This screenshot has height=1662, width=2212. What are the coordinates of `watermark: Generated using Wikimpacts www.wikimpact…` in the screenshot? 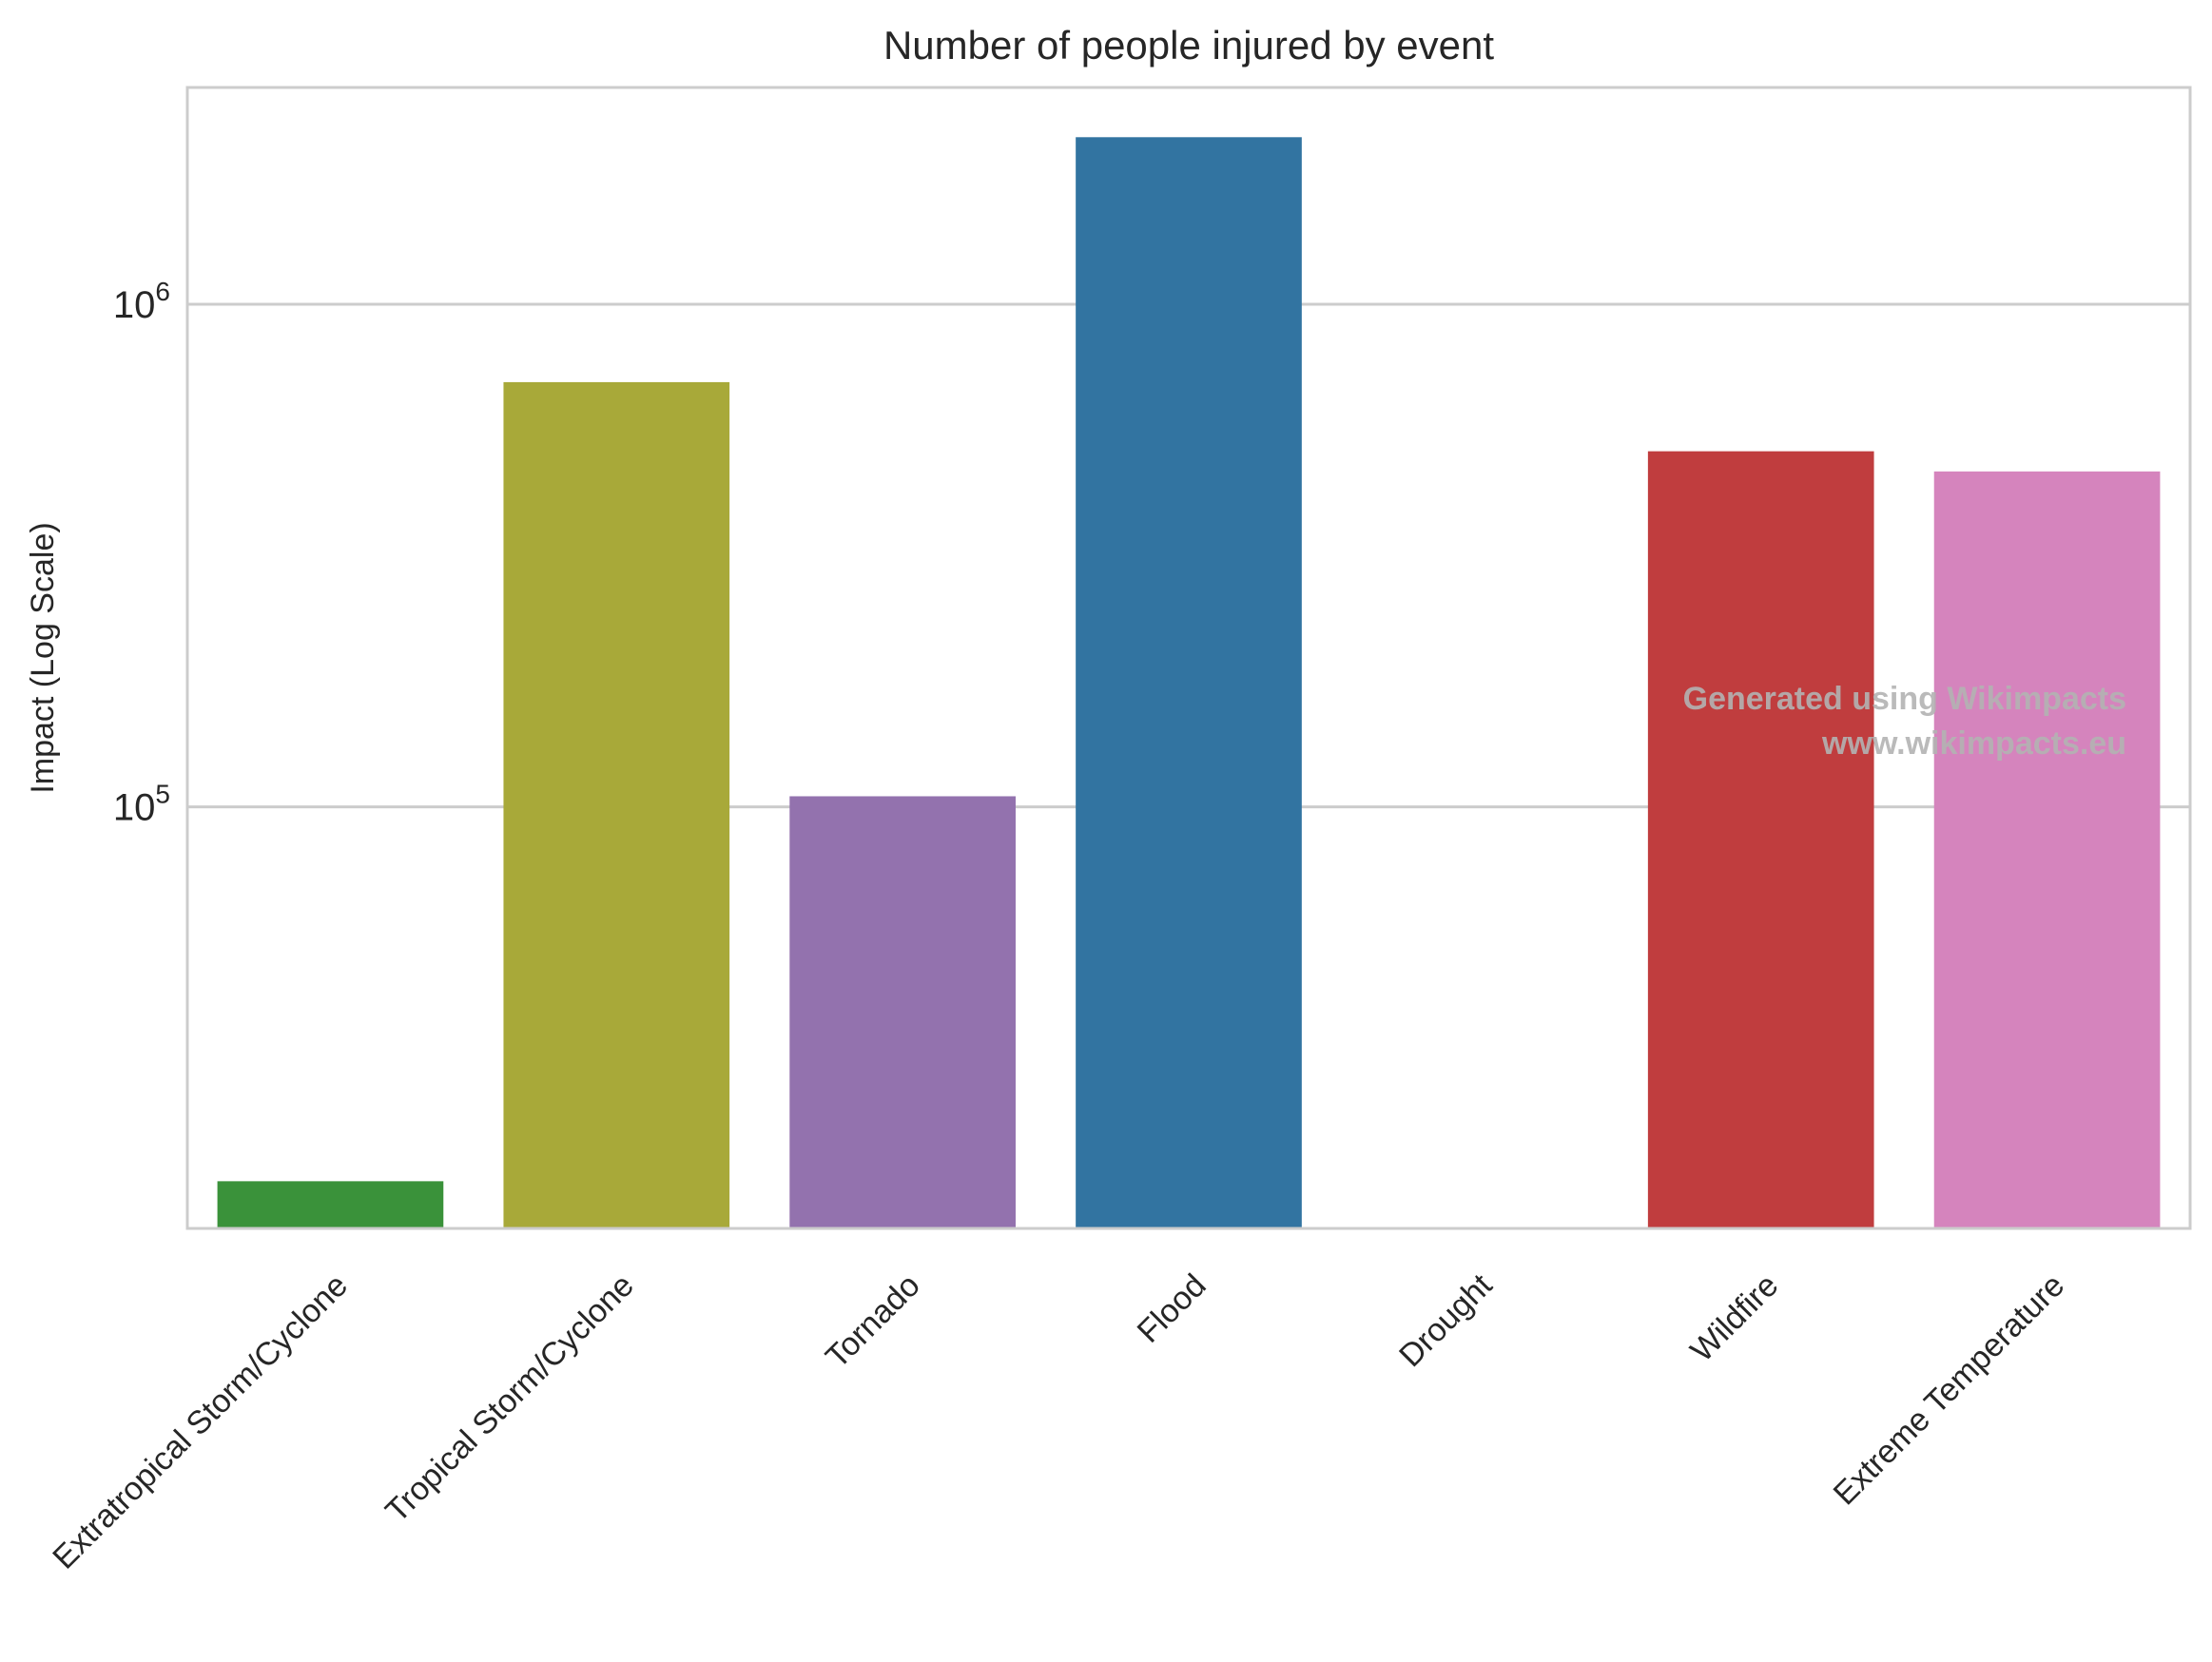 It's located at (1904, 721).